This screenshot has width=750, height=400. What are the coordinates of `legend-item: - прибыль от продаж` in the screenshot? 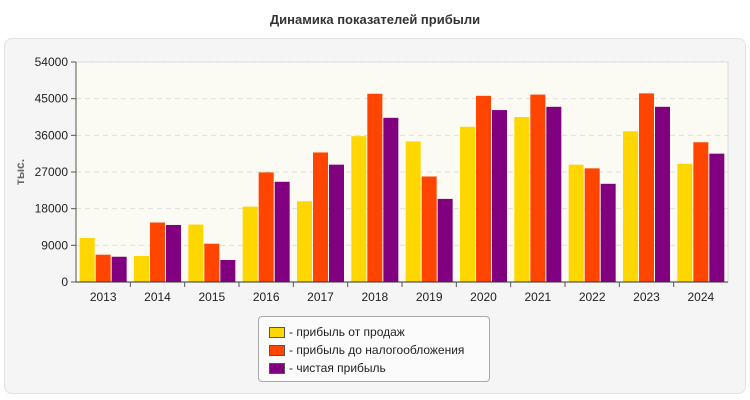 It's located at (379, 332).